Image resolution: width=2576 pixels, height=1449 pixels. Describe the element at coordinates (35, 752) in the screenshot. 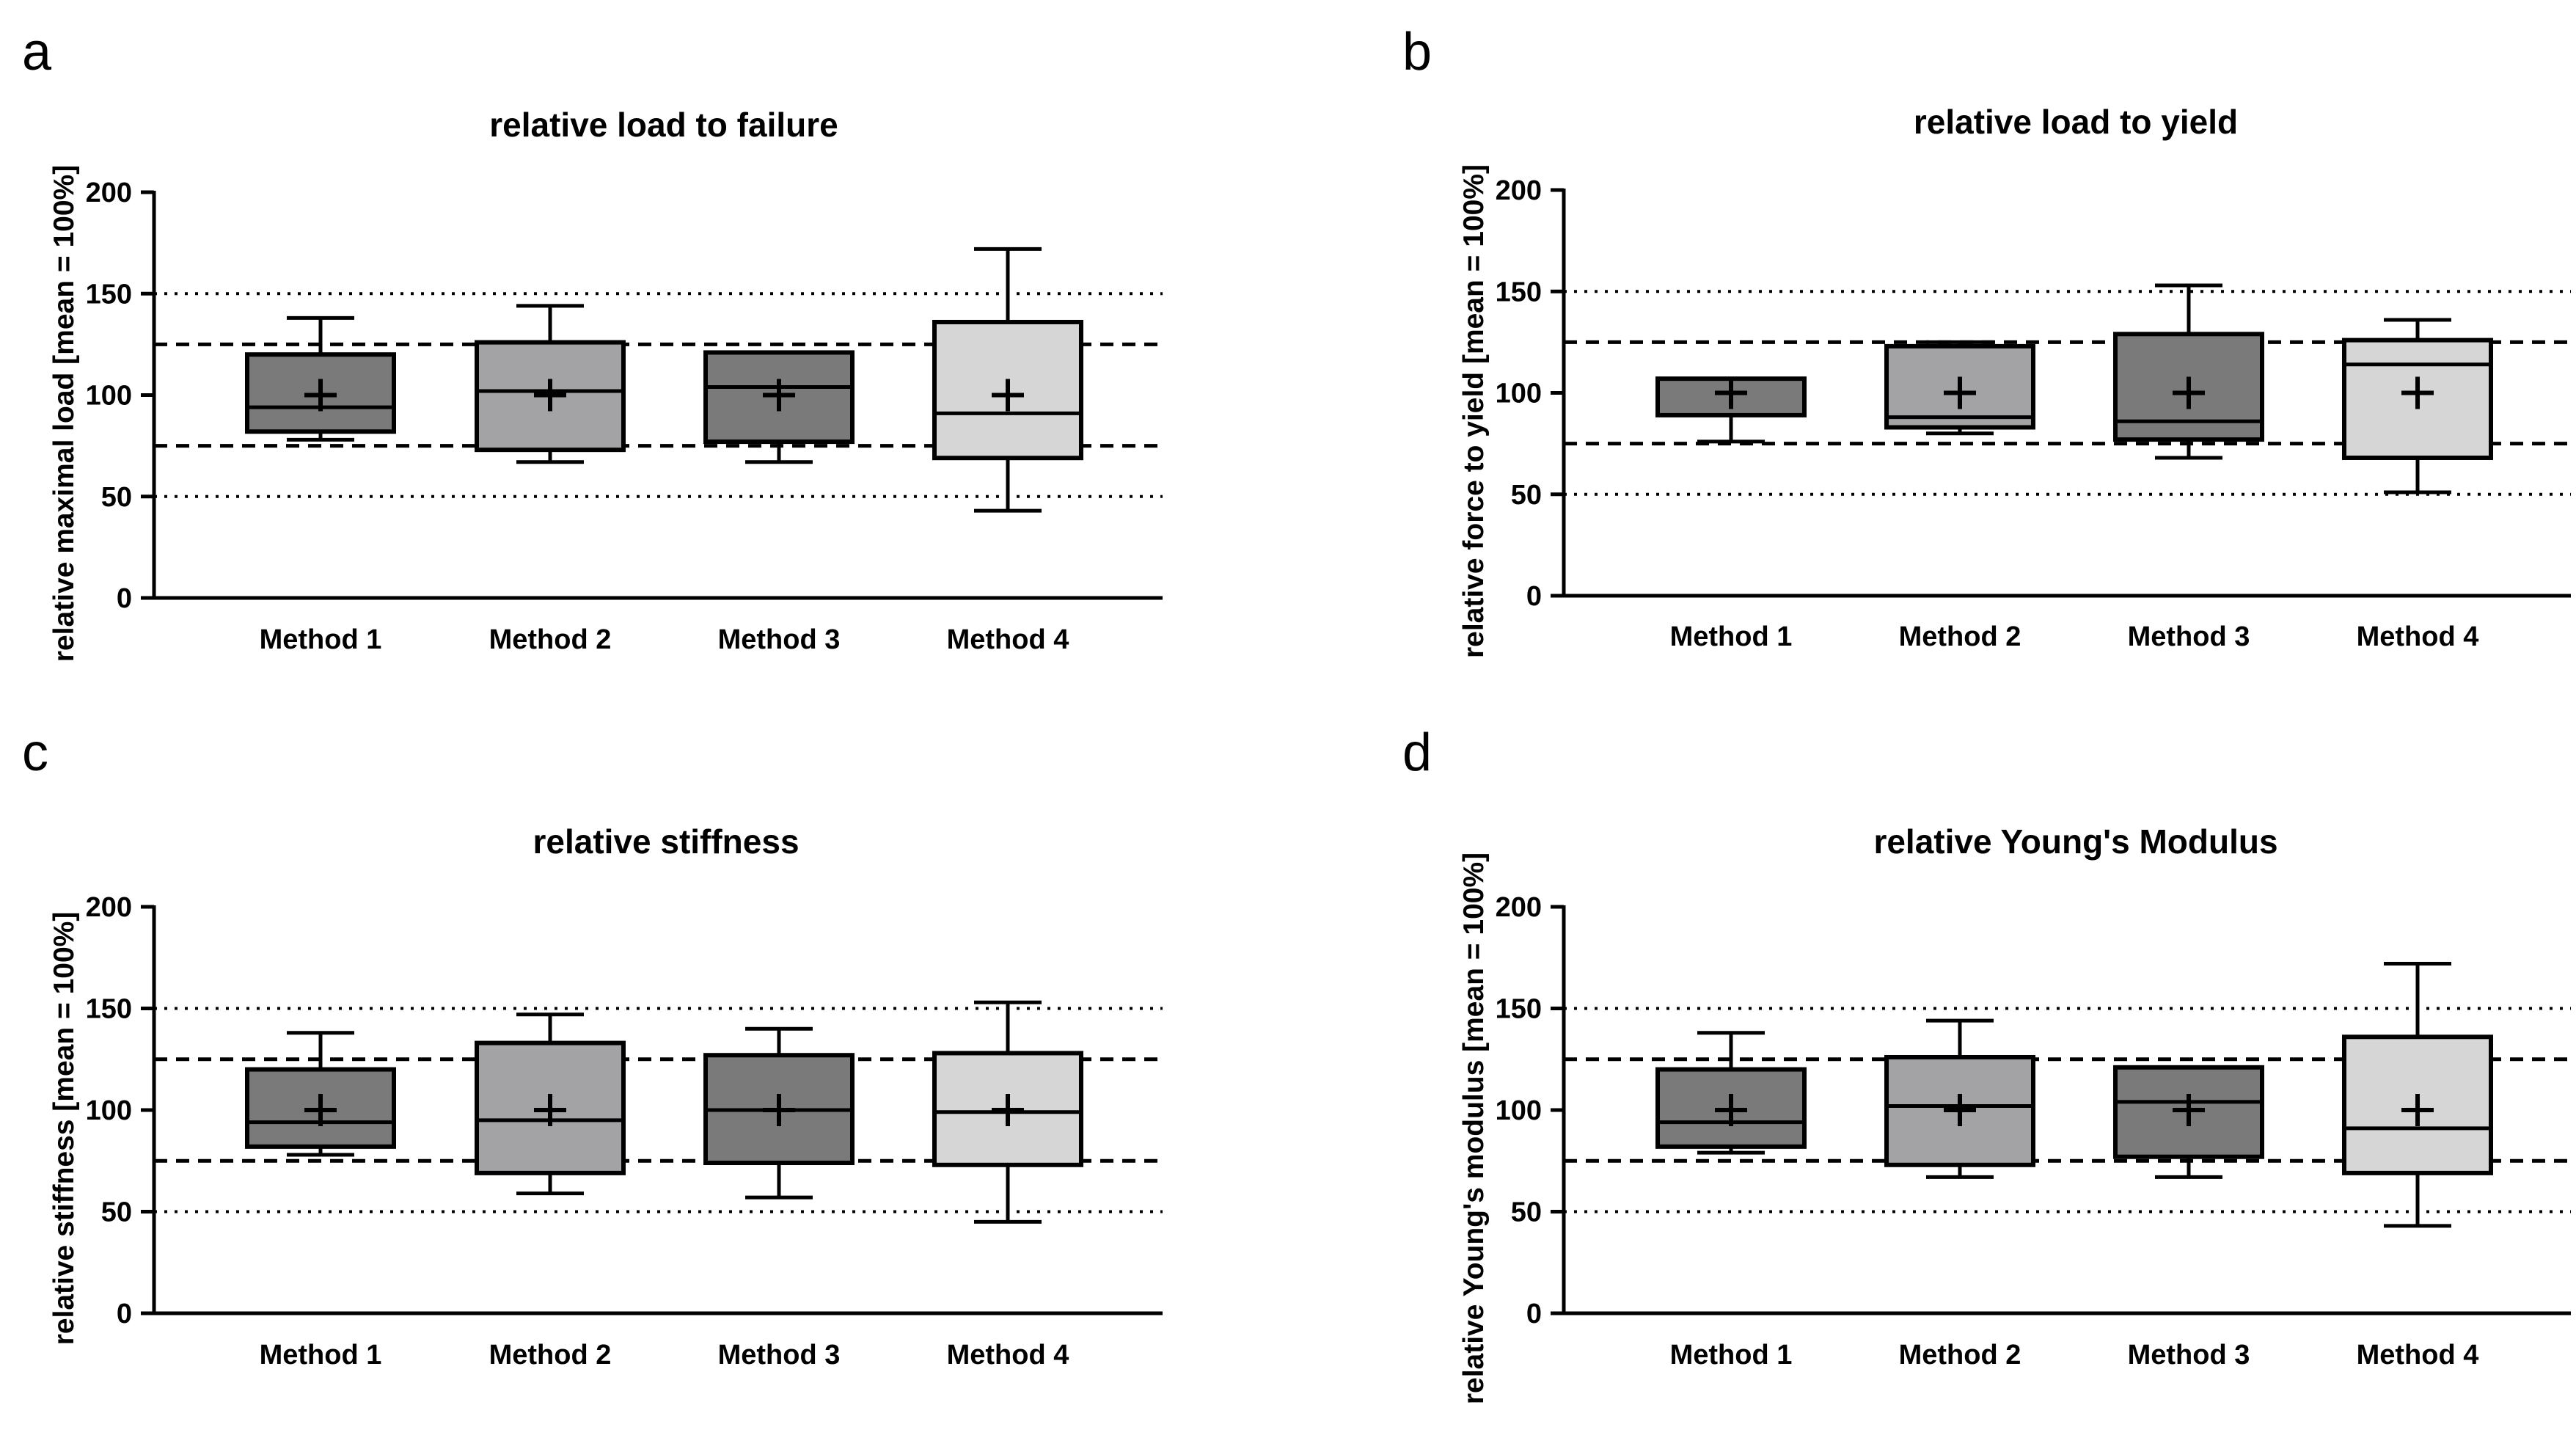

I see `panel-letter: c` at that location.